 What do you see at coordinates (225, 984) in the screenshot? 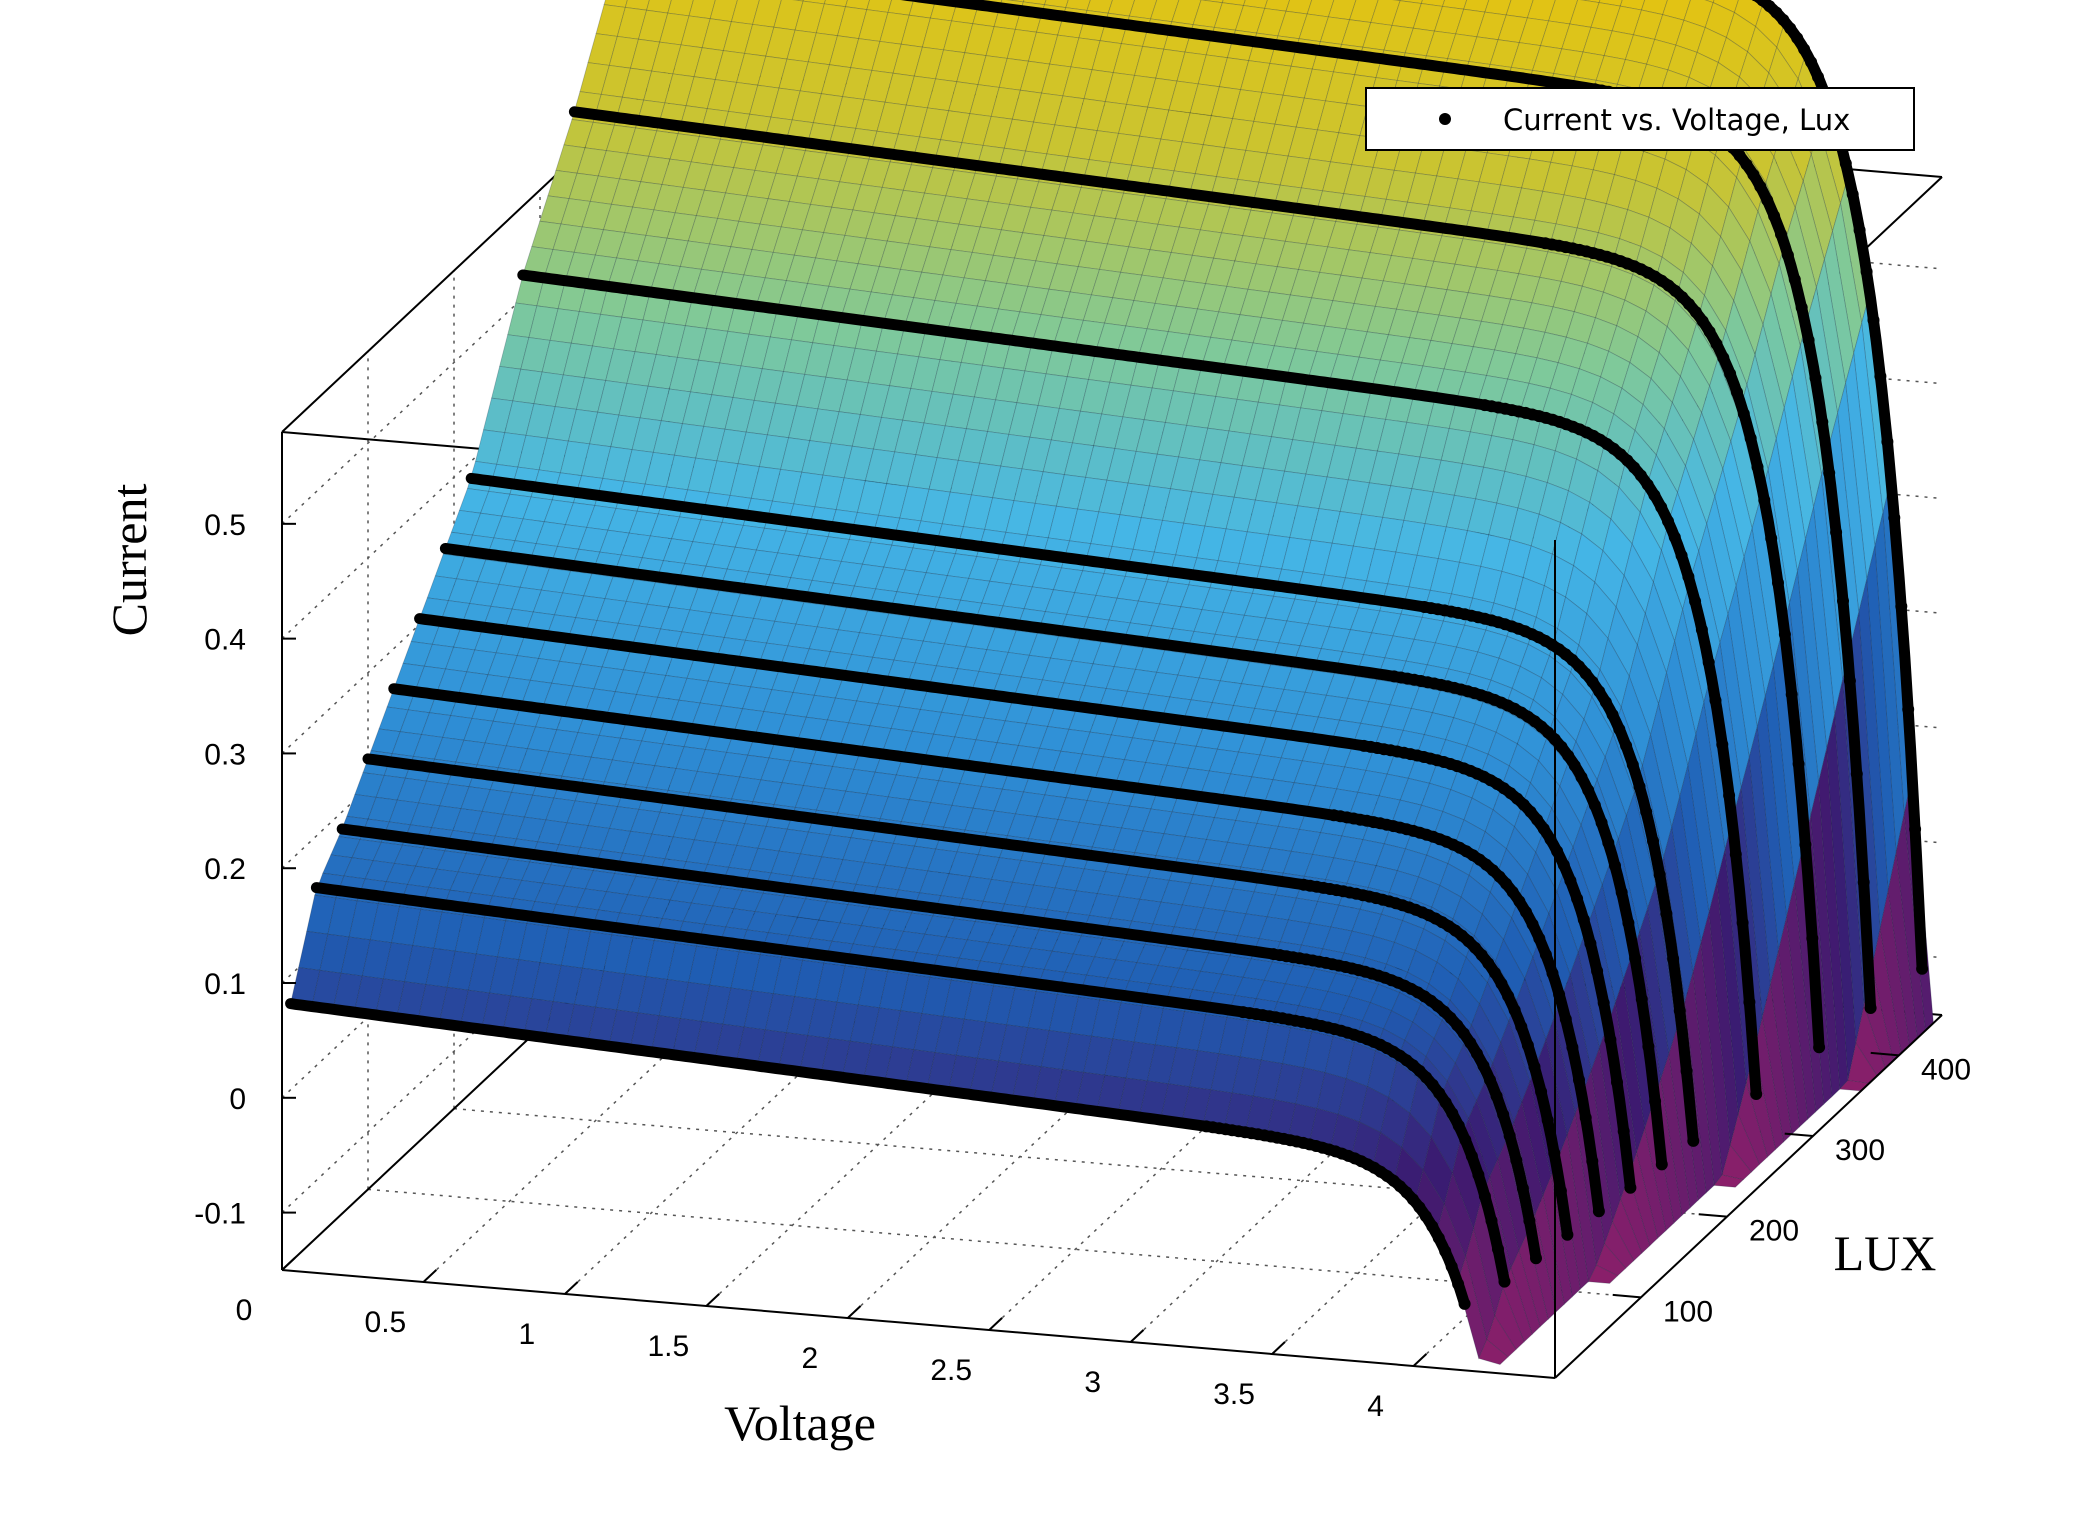
I see `z-tick-label: 0.1` at bounding box center [225, 984].